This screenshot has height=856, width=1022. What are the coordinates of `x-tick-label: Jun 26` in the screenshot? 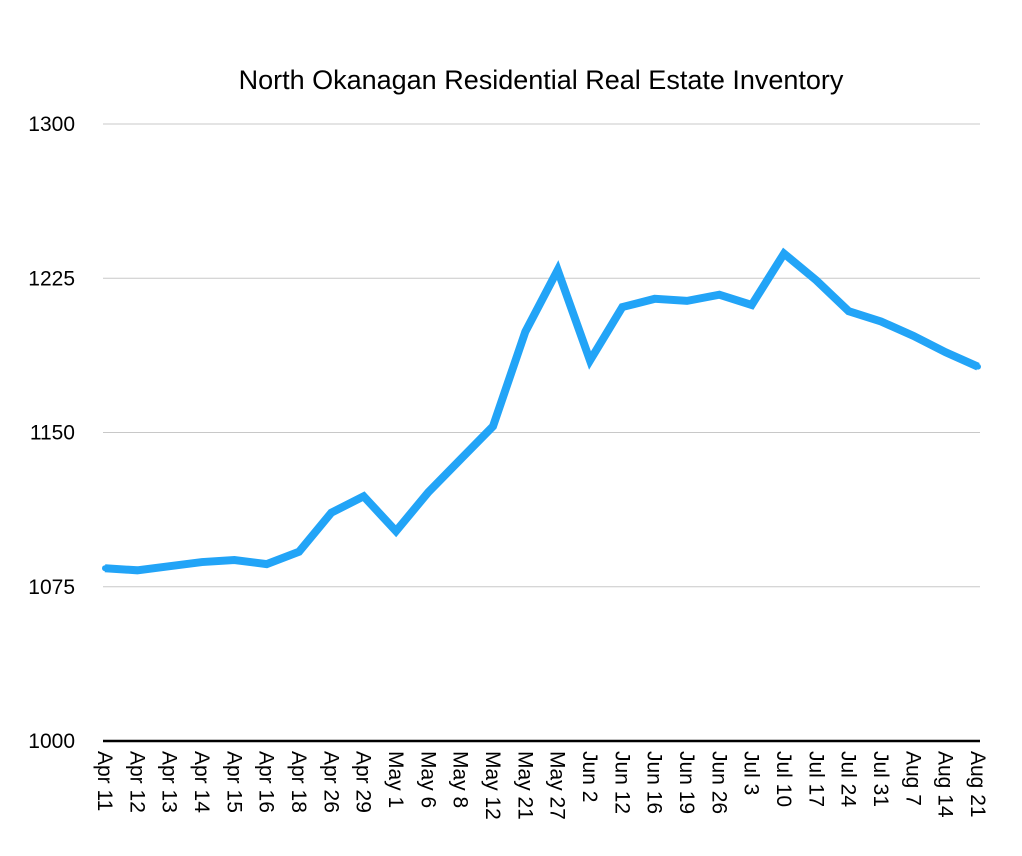 It's located at (718, 782).